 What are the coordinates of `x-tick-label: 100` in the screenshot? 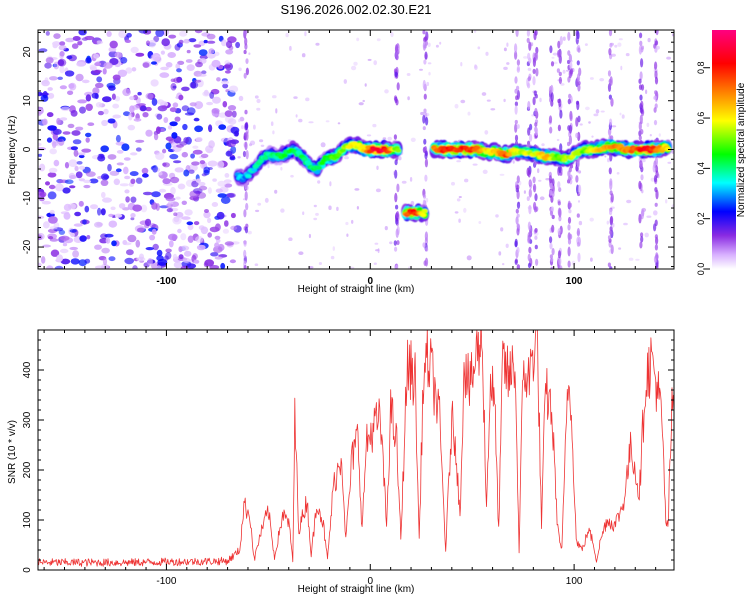 It's located at (574, 281).